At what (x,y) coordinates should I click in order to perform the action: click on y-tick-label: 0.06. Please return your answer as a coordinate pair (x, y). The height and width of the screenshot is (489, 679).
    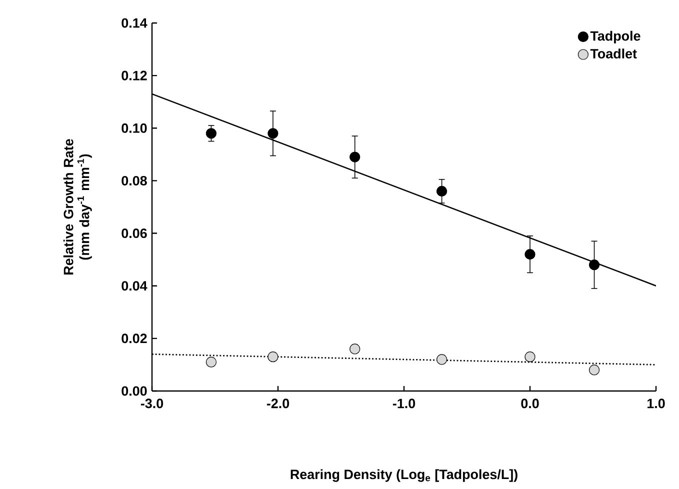
    Looking at the image, I should click on (134, 233).